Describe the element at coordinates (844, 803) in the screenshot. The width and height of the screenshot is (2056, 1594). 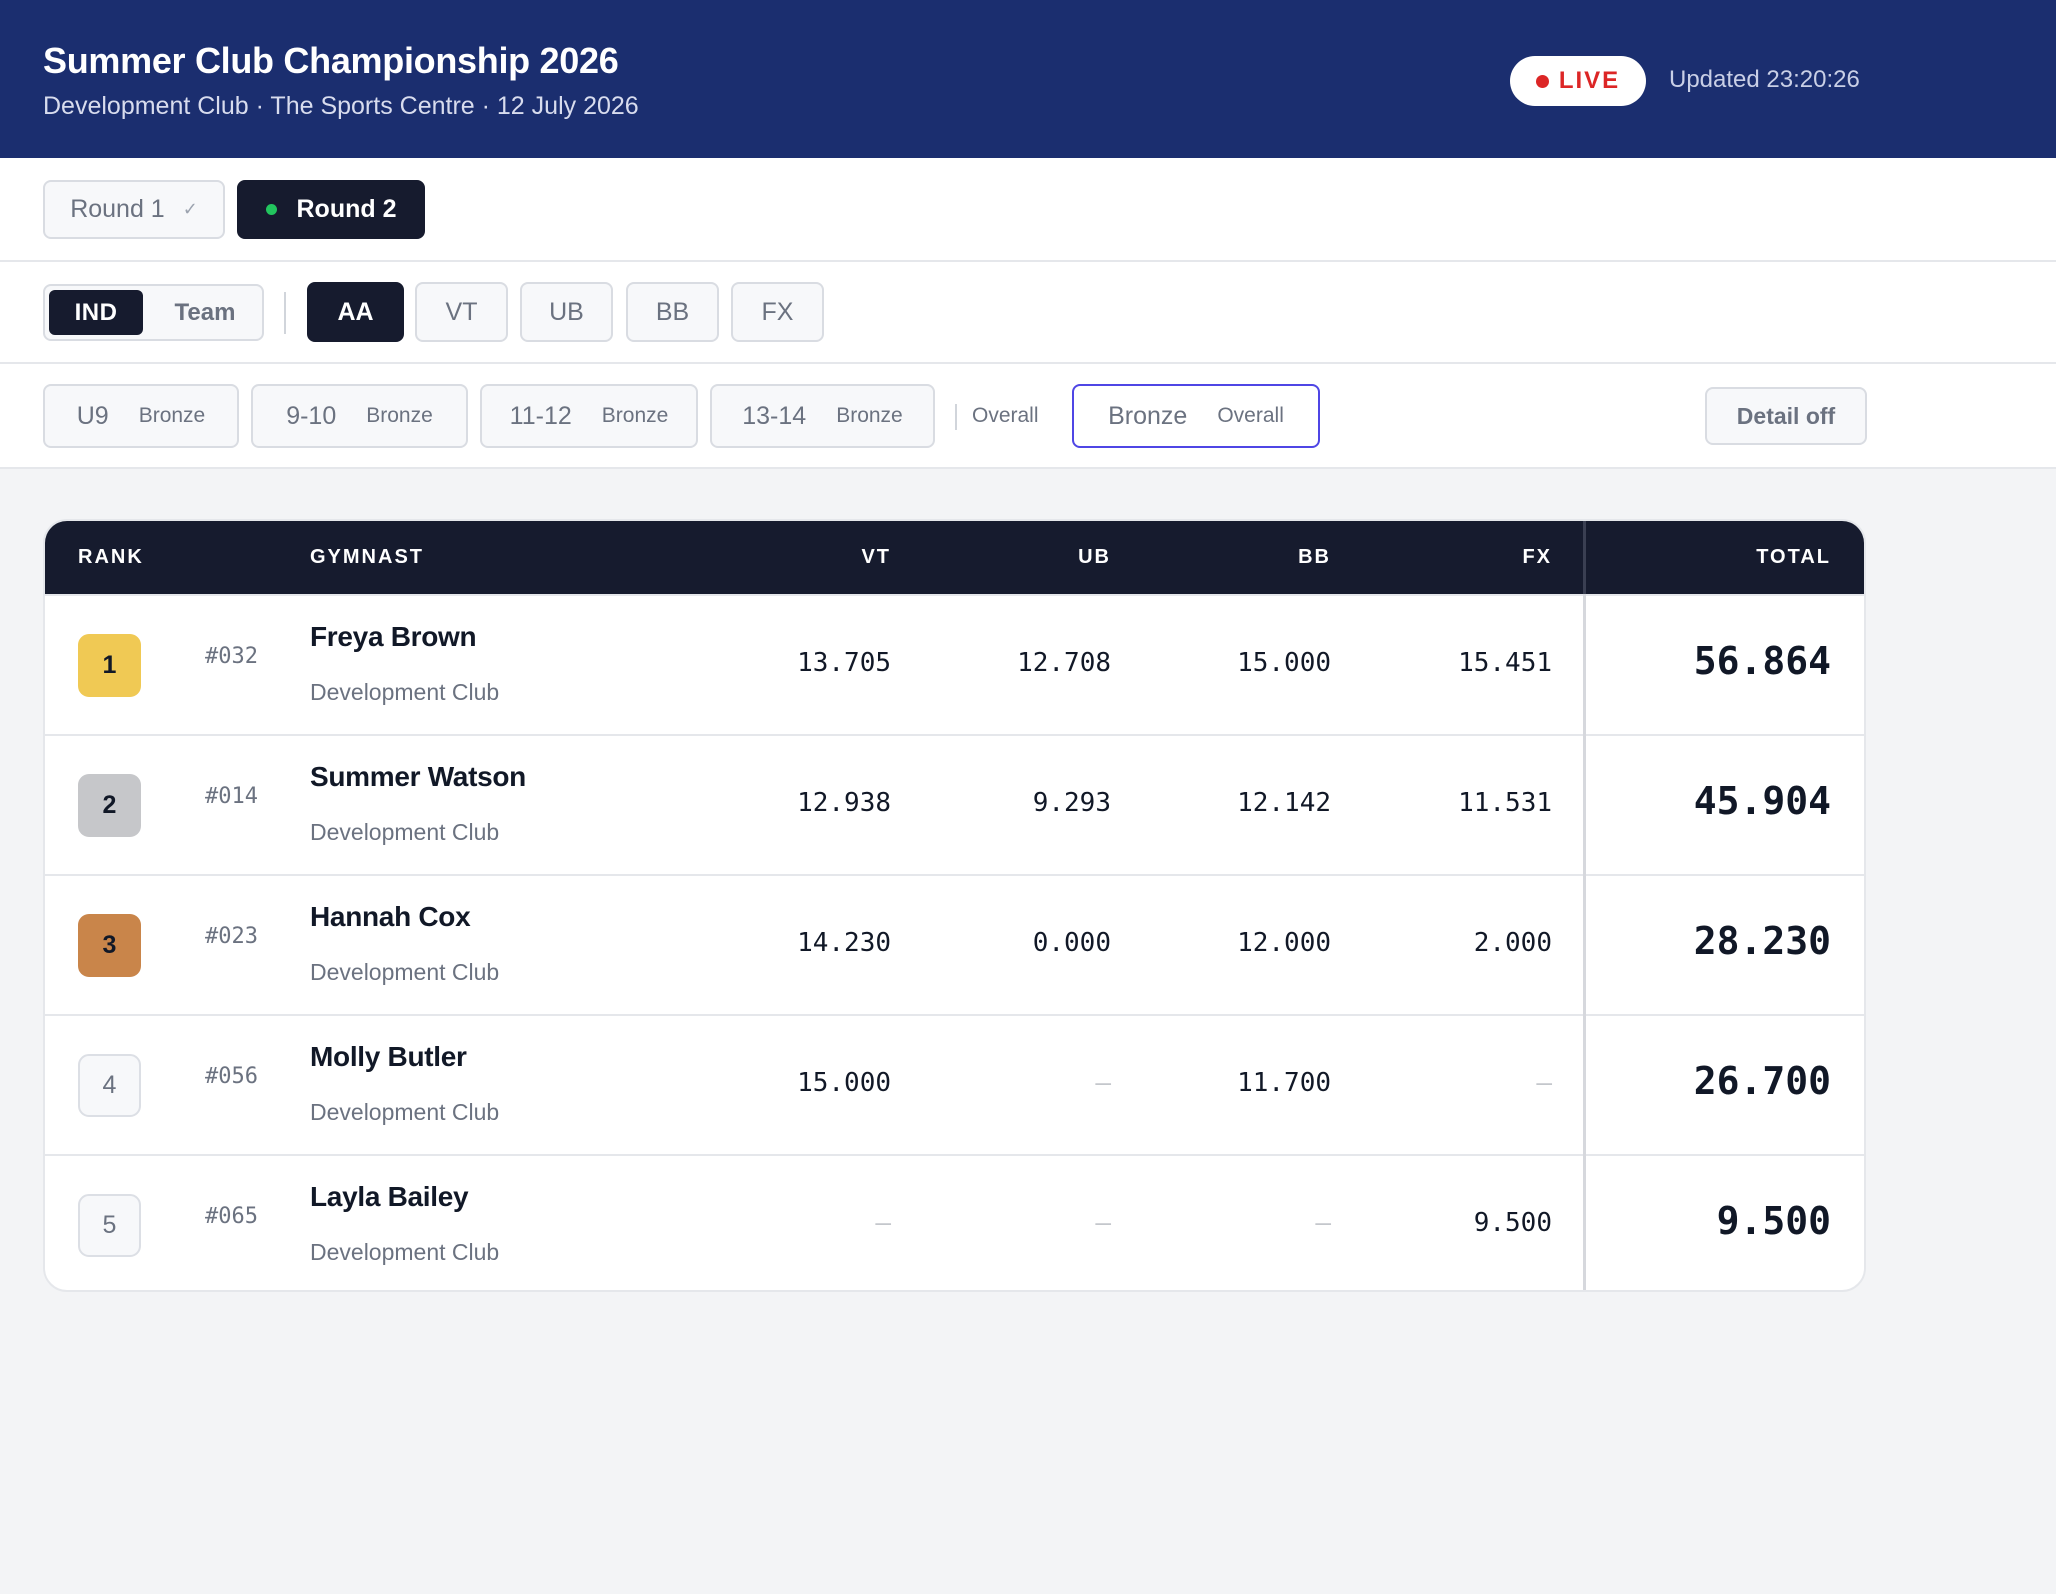
I see `score-vt: 12.938` at that location.